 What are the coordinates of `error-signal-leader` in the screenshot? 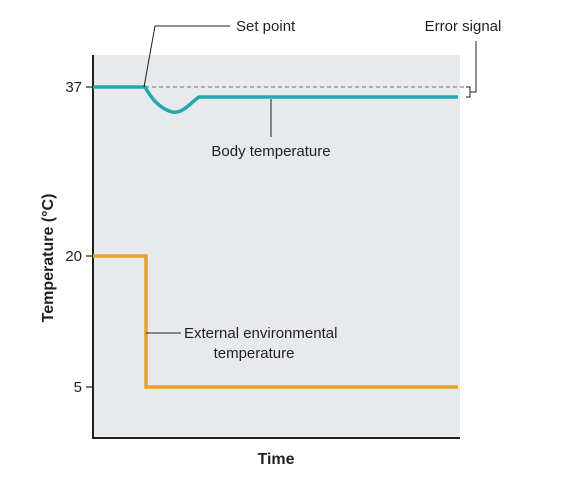 It's located at (473, 67).